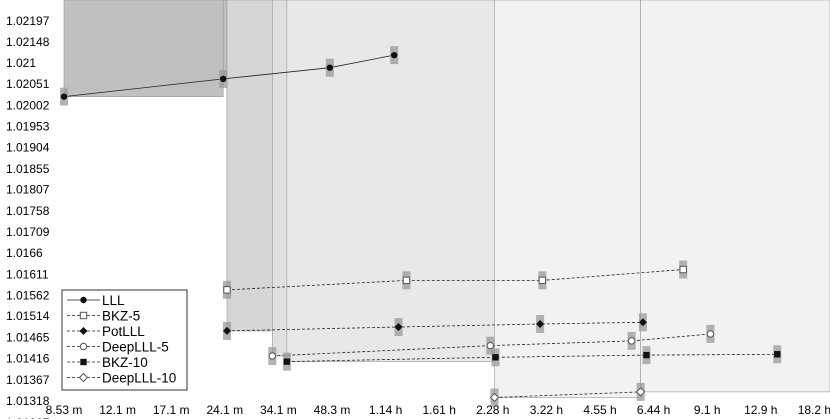  What do you see at coordinates (28, 105) in the screenshot?
I see `y-tick-label: 1.02002` at bounding box center [28, 105].